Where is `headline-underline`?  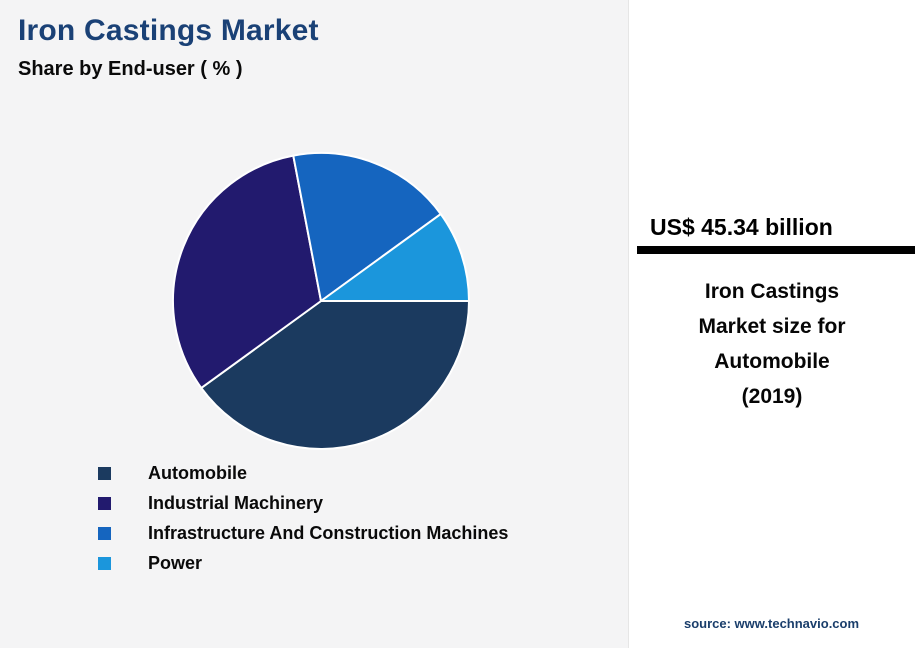
headline-underline is located at coordinates (776, 250).